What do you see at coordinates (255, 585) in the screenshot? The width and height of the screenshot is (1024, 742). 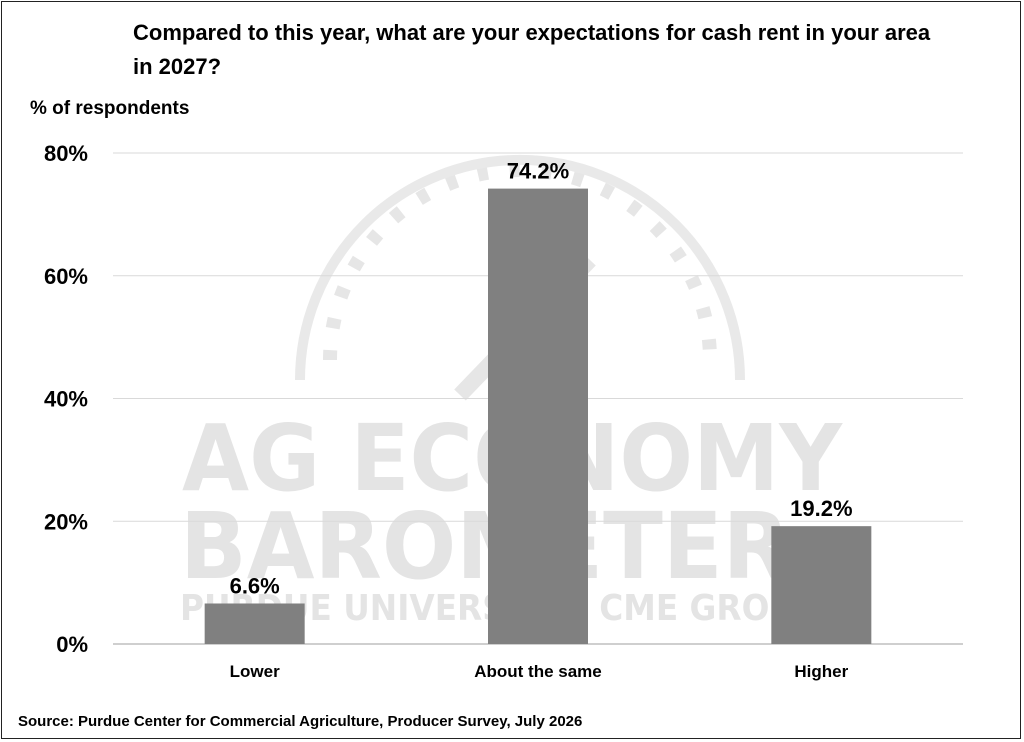 I see `bar-data-label: 6.6%` at bounding box center [255, 585].